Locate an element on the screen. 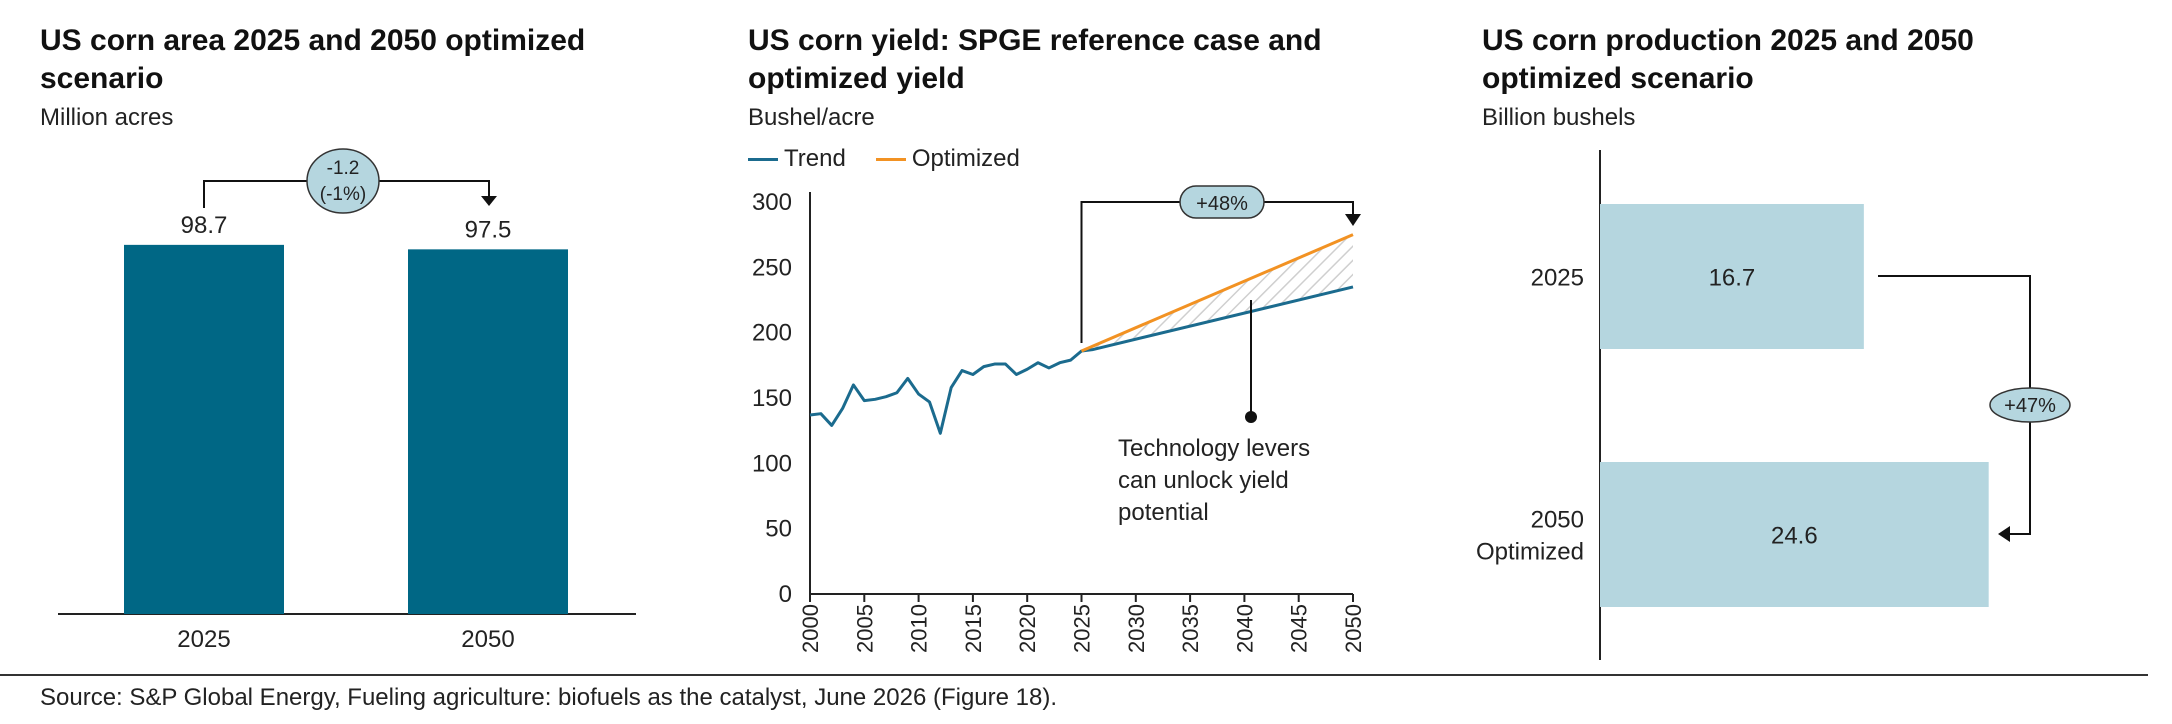  chart1-bar-2050 is located at coordinates (488, 431).